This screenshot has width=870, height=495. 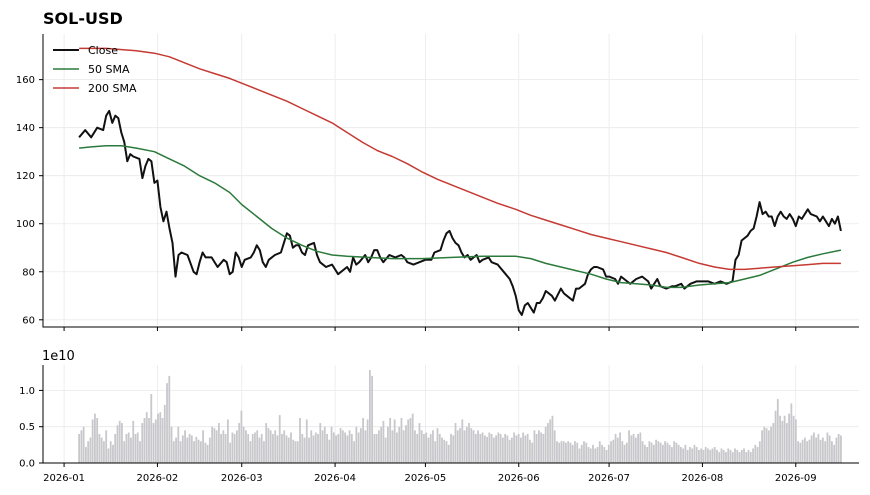 I want to click on xtick-label: 2026-04, so click(x=335, y=478).